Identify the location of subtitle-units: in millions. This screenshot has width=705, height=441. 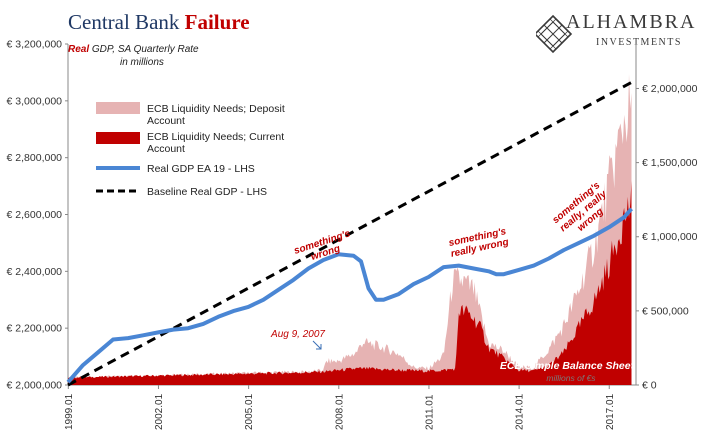
(142, 62).